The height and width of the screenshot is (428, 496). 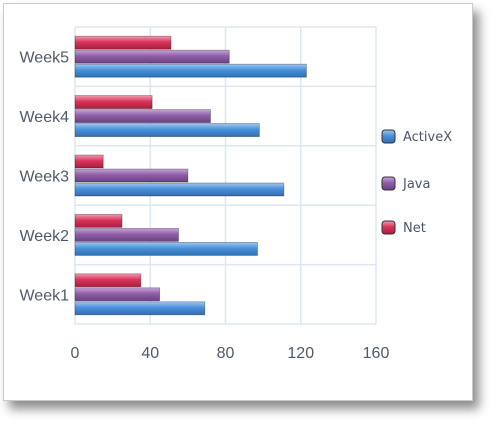 I want to click on bar-java-week3, so click(x=131, y=175).